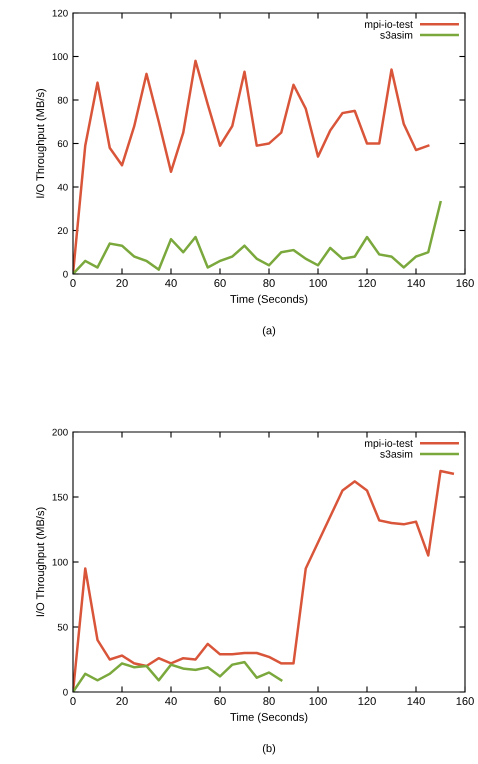 The height and width of the screenshot is (764, 478). Describe the element at coordinates (60, 13) in the screenshot. I see `y-tick-label: 120` at that location.